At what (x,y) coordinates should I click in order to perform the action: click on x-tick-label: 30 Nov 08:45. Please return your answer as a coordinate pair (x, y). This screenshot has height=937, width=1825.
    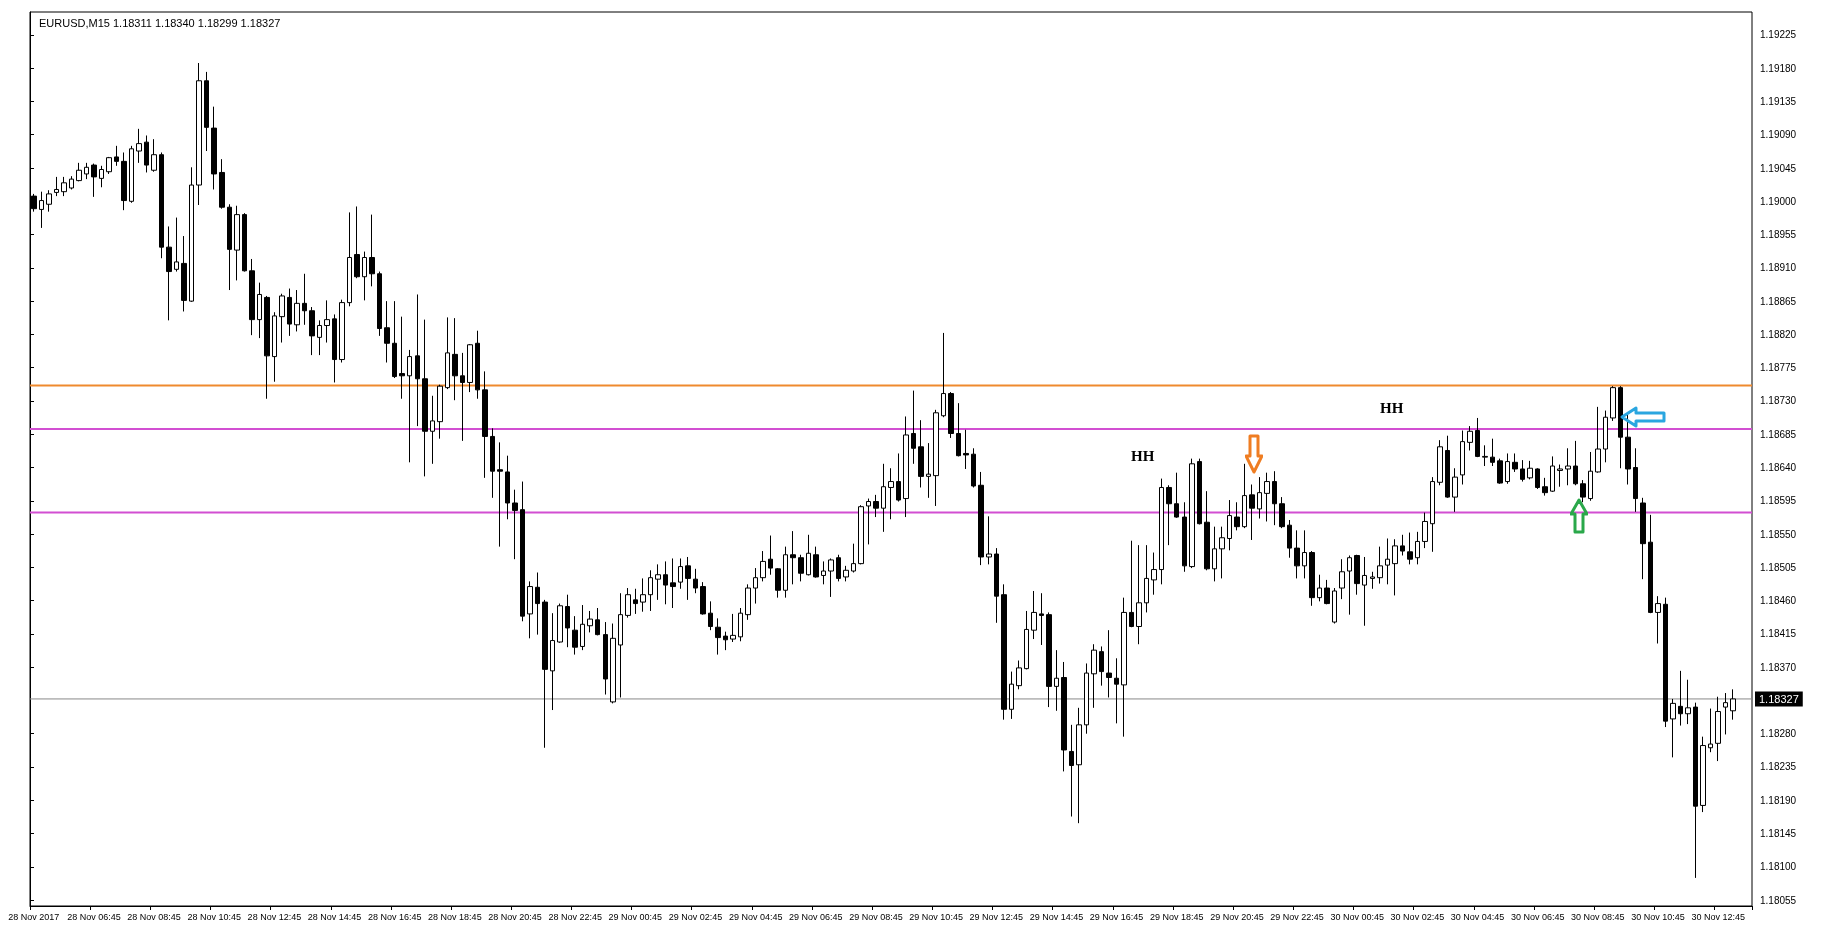
    Looking at the image, I should click on (1598, 916).